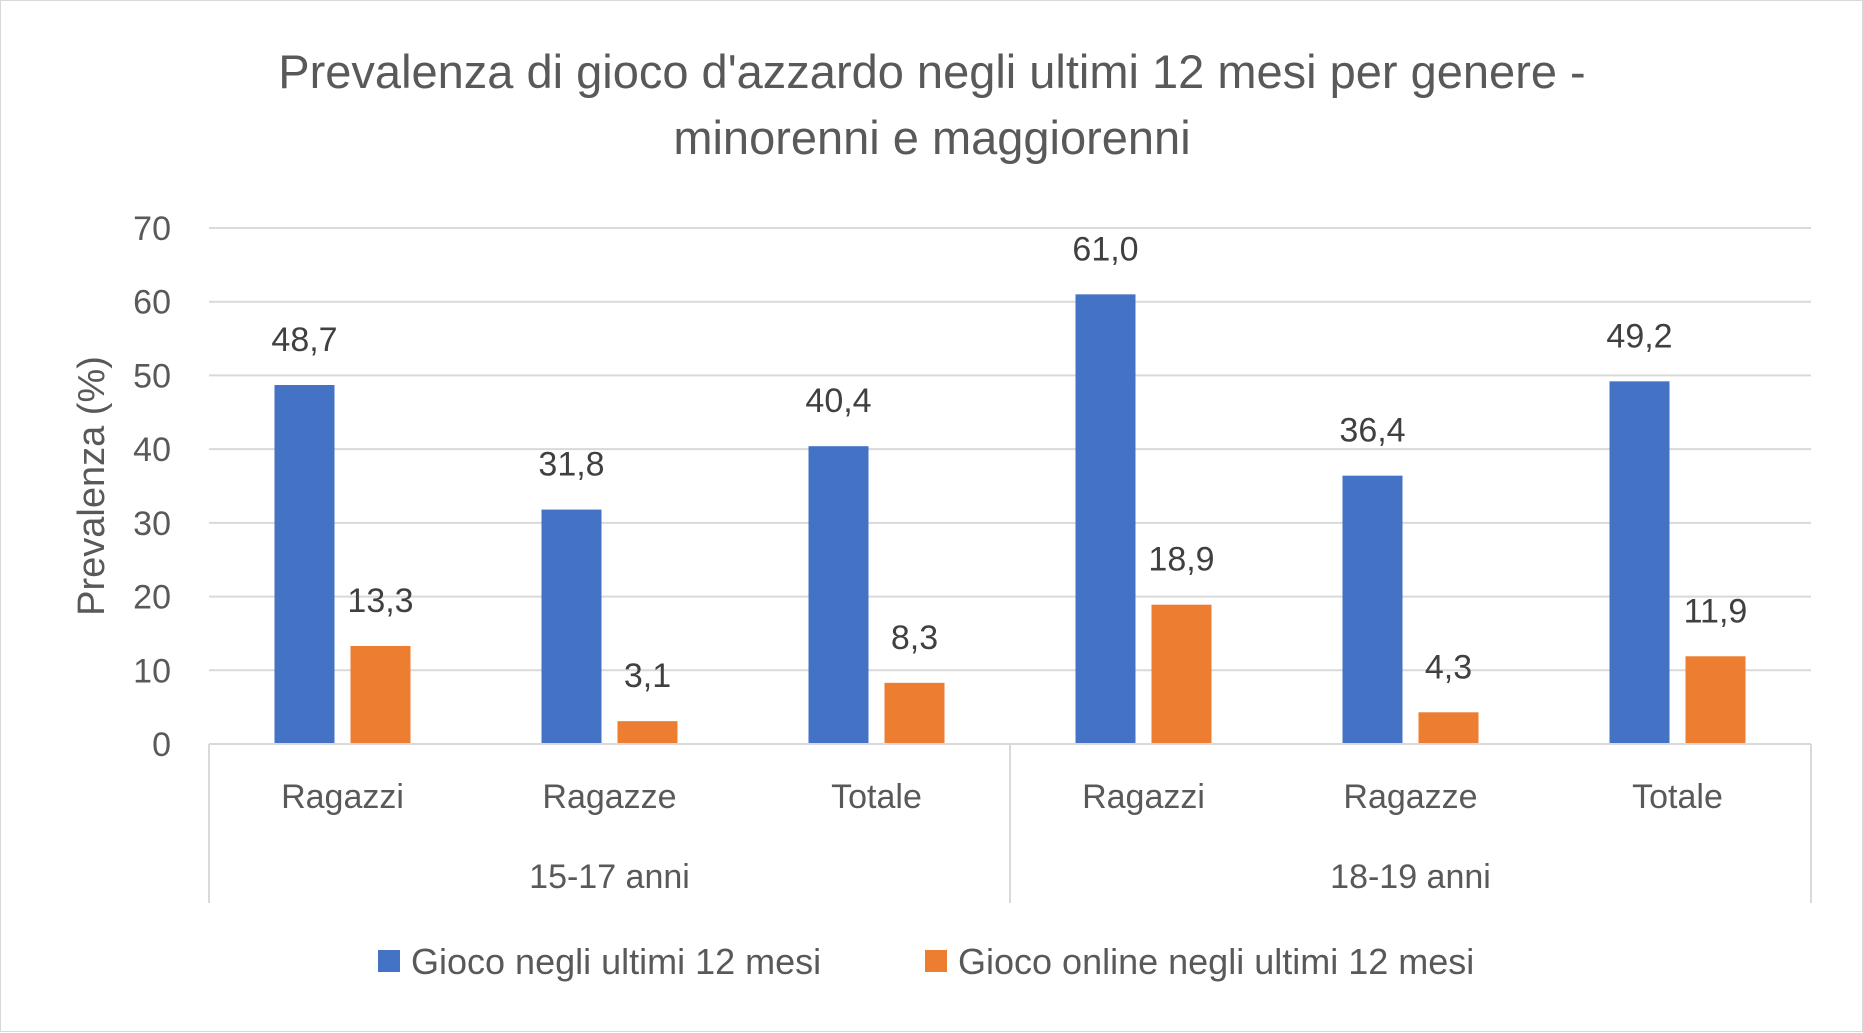  What do you see at coordinates (931, 137) in the screenshot?
I see `chart-title-line-2: minorenni e maggiorenni` at bounding box center [931, 137].